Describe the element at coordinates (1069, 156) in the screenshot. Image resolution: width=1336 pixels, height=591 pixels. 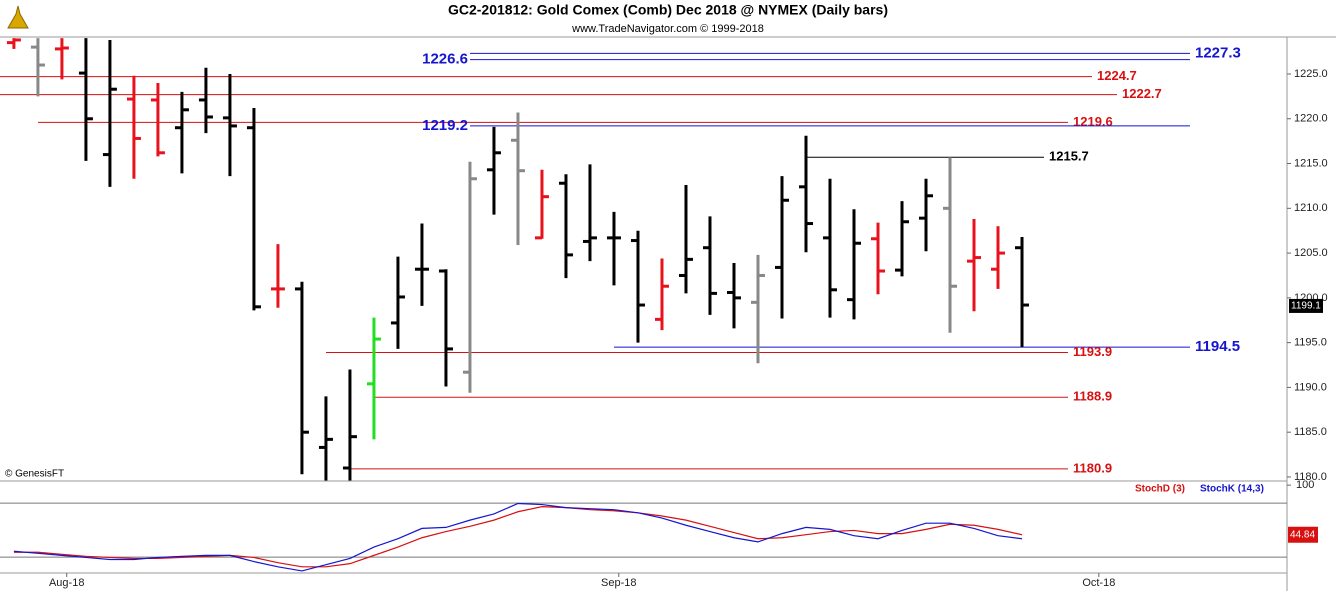
I see `level-label: 1215.7` at that location.